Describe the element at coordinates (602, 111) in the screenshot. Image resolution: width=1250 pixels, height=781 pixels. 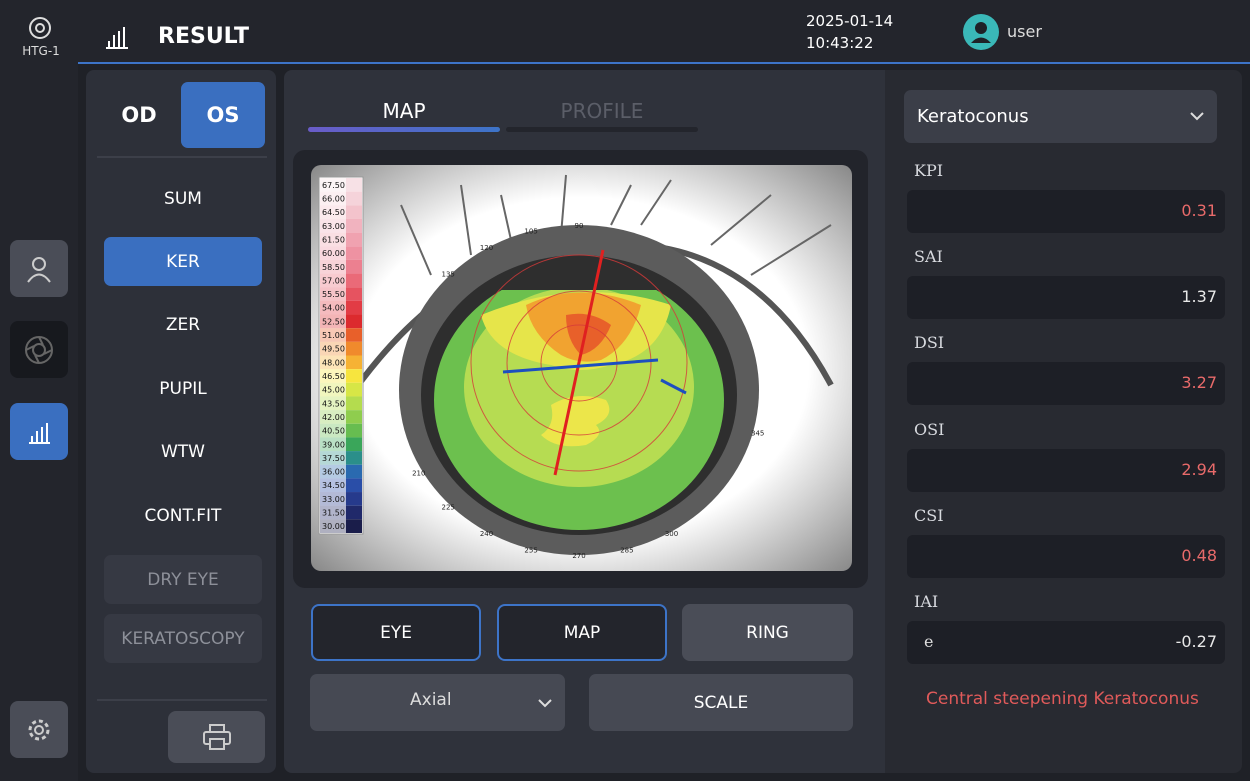
I see `view-tab: PROFILE` at that location.